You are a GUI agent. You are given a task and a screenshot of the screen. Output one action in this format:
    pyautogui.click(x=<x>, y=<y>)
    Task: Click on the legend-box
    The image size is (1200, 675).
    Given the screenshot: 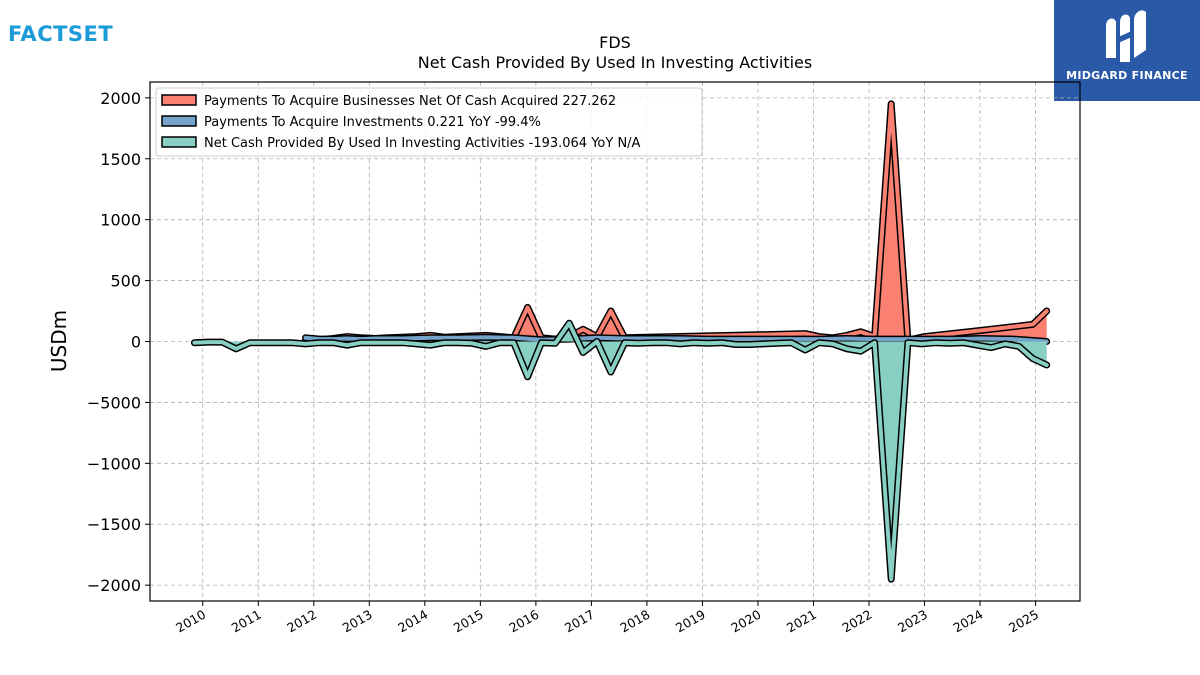 What is the action you would take?
    pyautogui.click(x=429, y=122)
    